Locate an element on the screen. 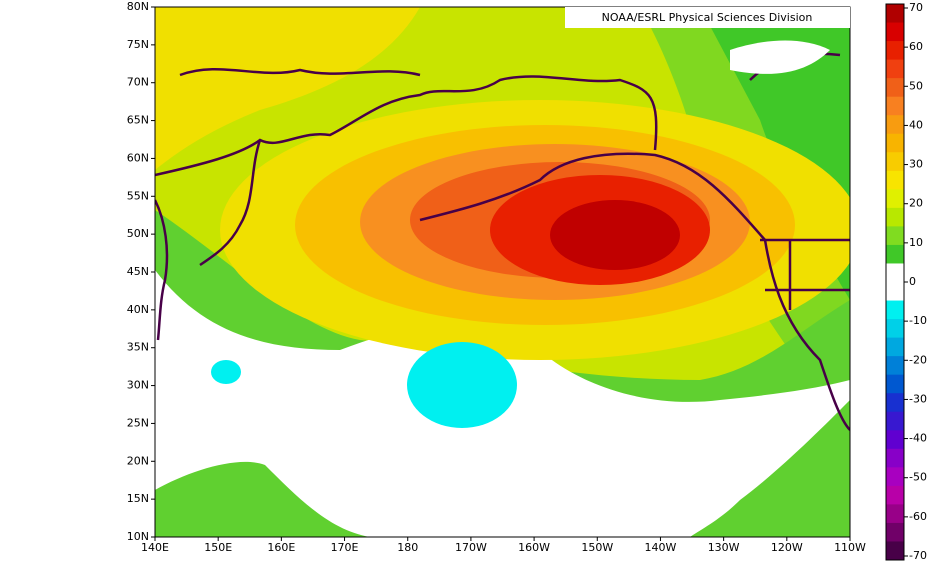 This screenshot has height=568, width=940. lat-label: 60N is located at coordinates (138, 157).